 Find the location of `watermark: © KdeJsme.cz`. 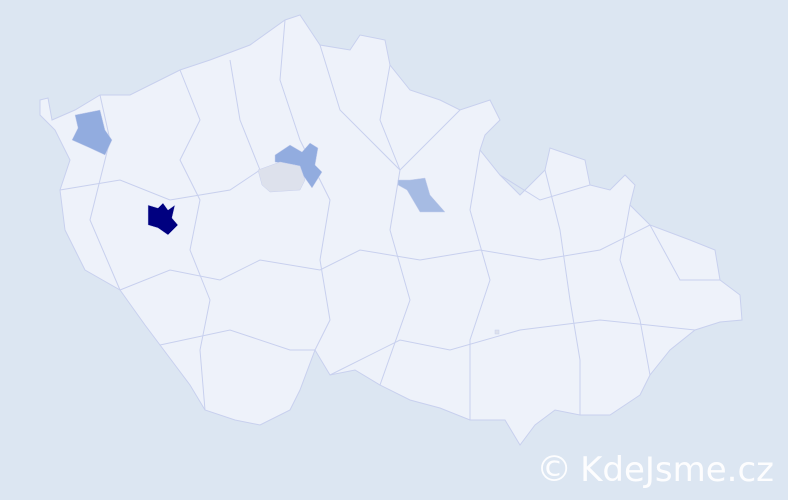

watermark: © KdeJsme.cz is located at coordinates (655, 469).